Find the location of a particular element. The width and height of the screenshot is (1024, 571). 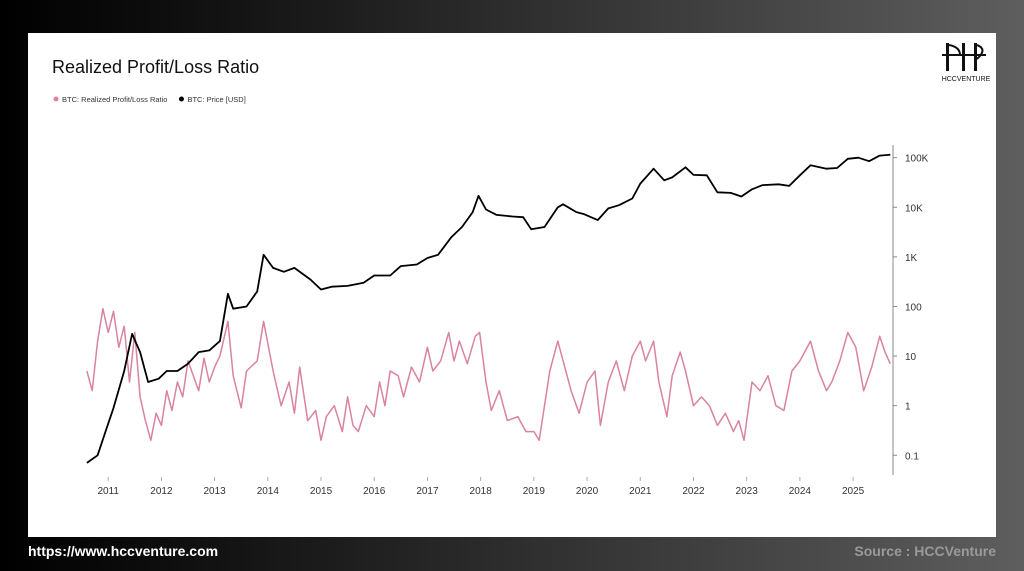

logo-text: HCCVENTURE is located at coordinates (966, 79).